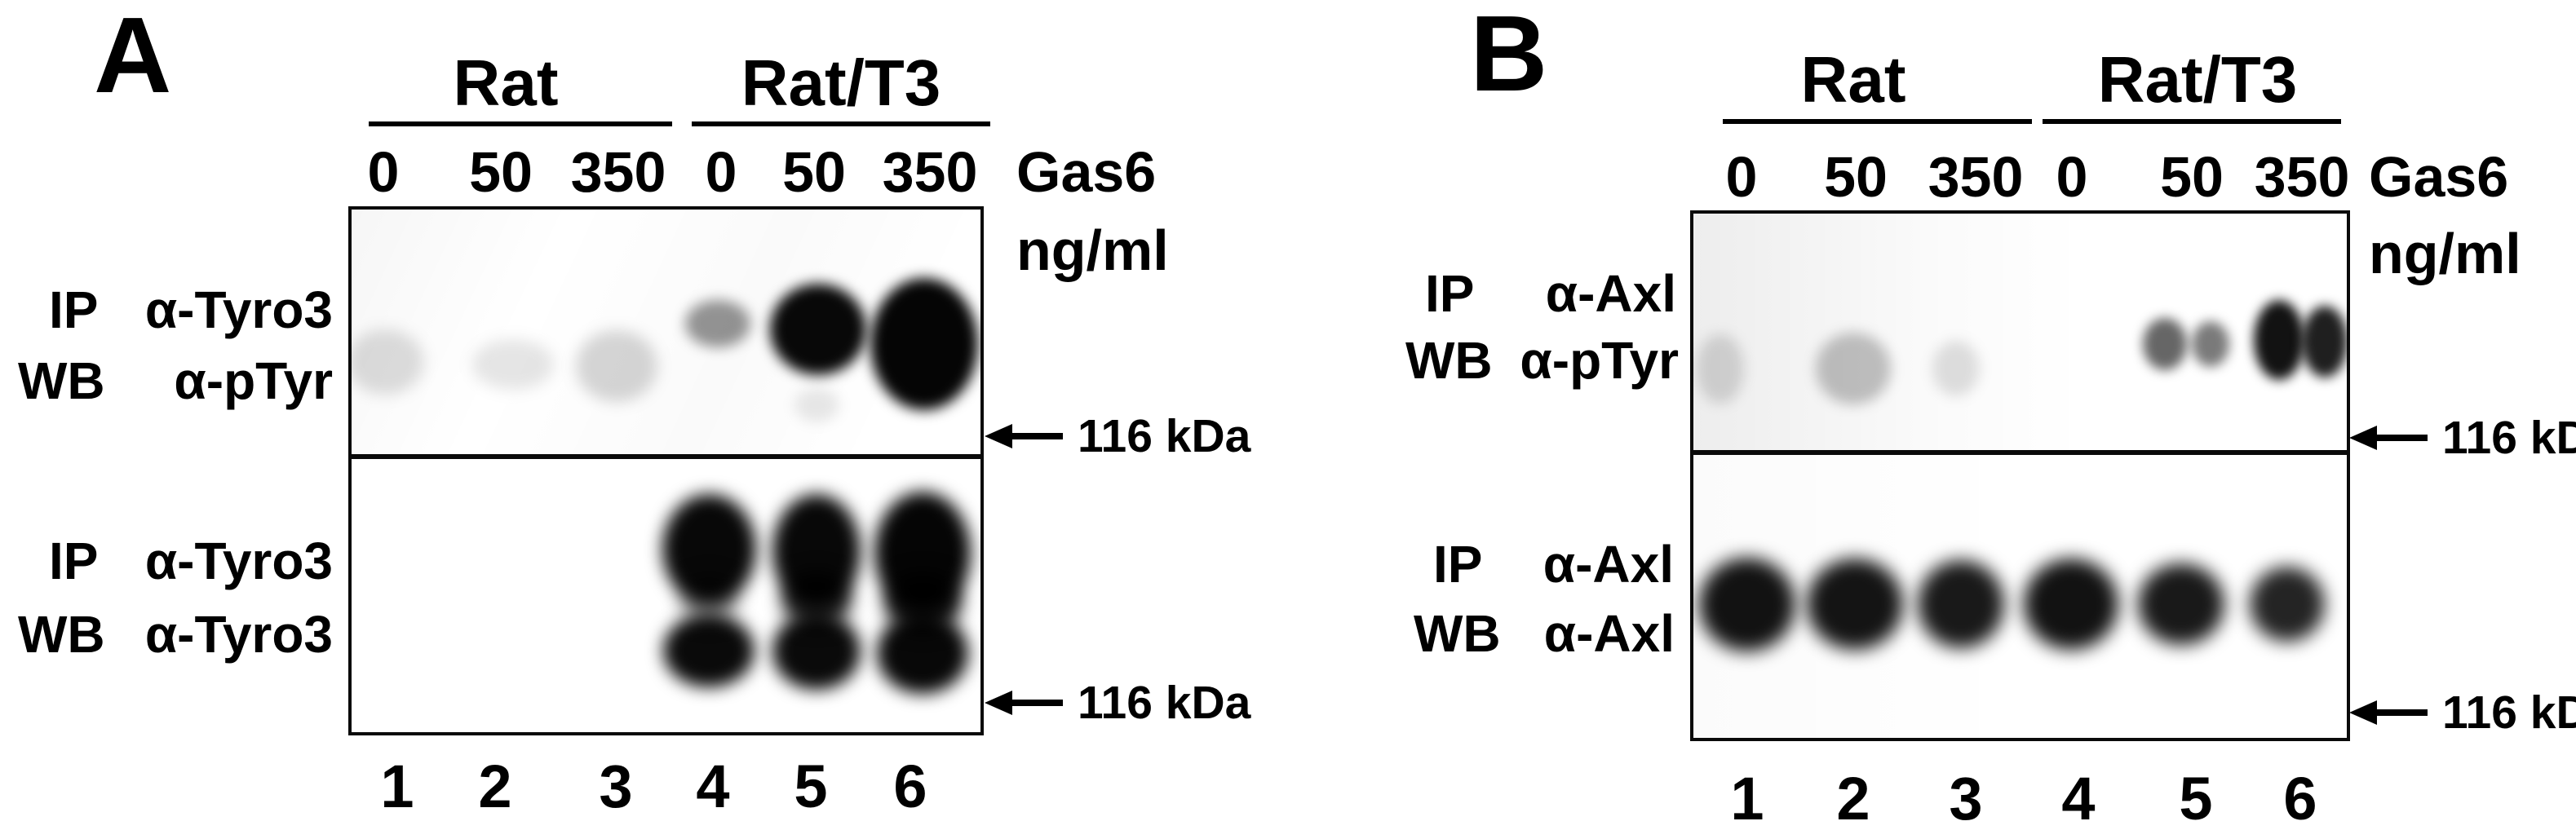  What do you see at coordinates (2020, 597) in the screenshot?
I see `panel-b-bottom-blot-film` at bounding box center [2020, 597].